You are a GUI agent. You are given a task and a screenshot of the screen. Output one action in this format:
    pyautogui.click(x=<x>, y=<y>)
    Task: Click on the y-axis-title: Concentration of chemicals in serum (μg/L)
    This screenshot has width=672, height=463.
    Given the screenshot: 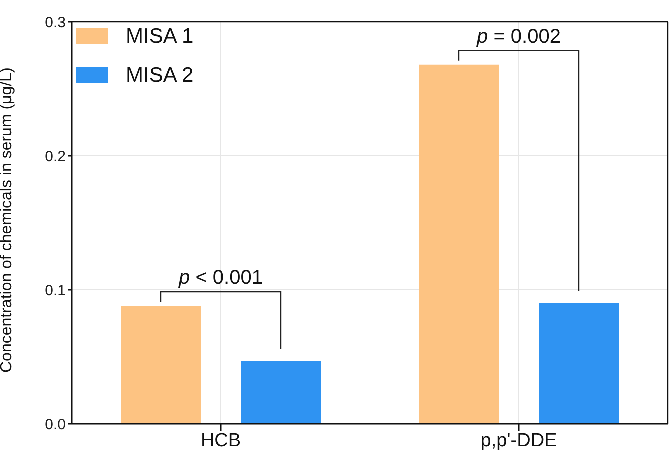 What is the action you would take?
    pyautogui.click(x=8, y=220)
    